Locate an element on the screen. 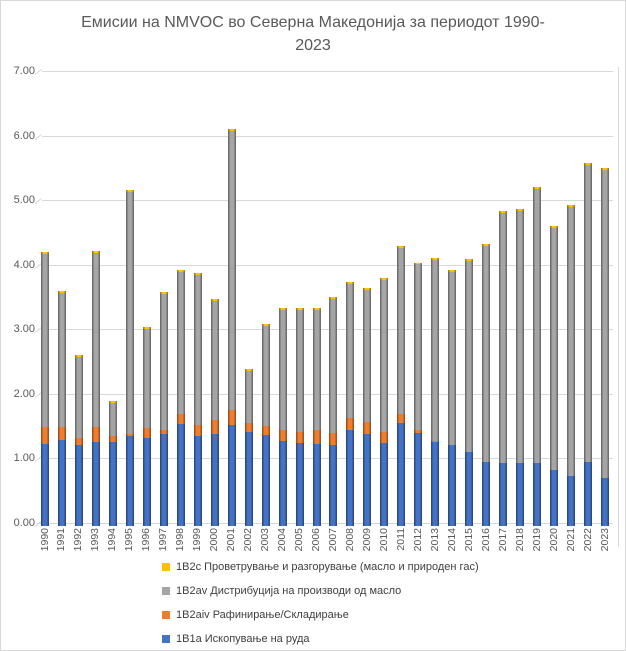  x-axis-label-text: 1990 is located at coordinates (44, 540).